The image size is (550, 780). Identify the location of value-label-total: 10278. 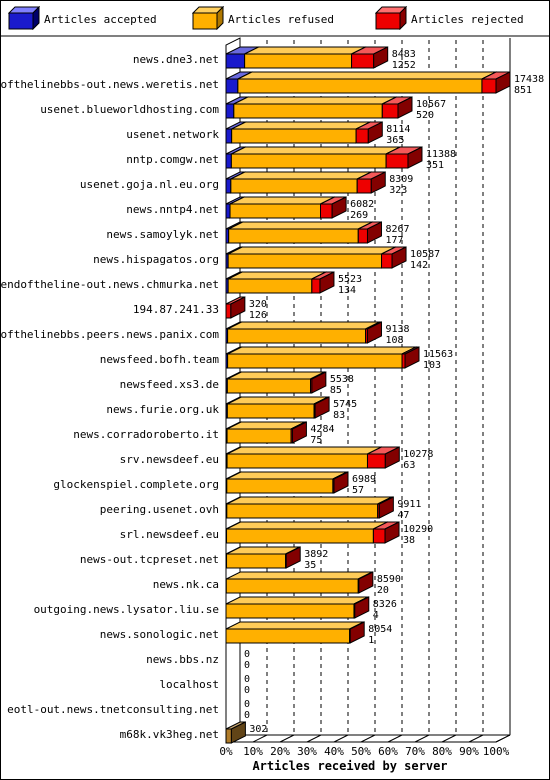
(418, 454).